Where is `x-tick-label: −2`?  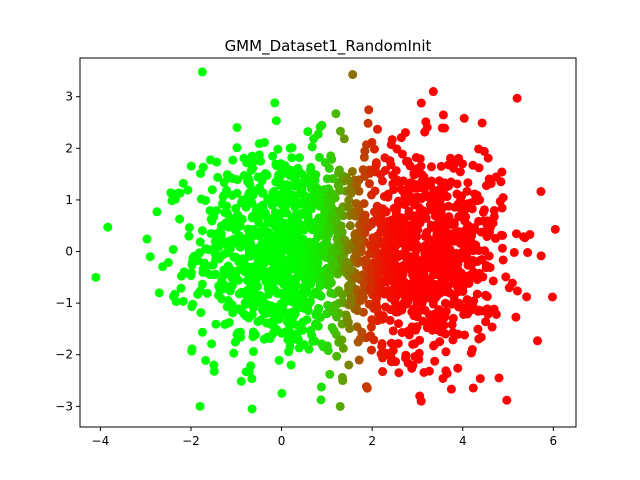 x-tick-label: −2 is located at coordinates (191, 441).